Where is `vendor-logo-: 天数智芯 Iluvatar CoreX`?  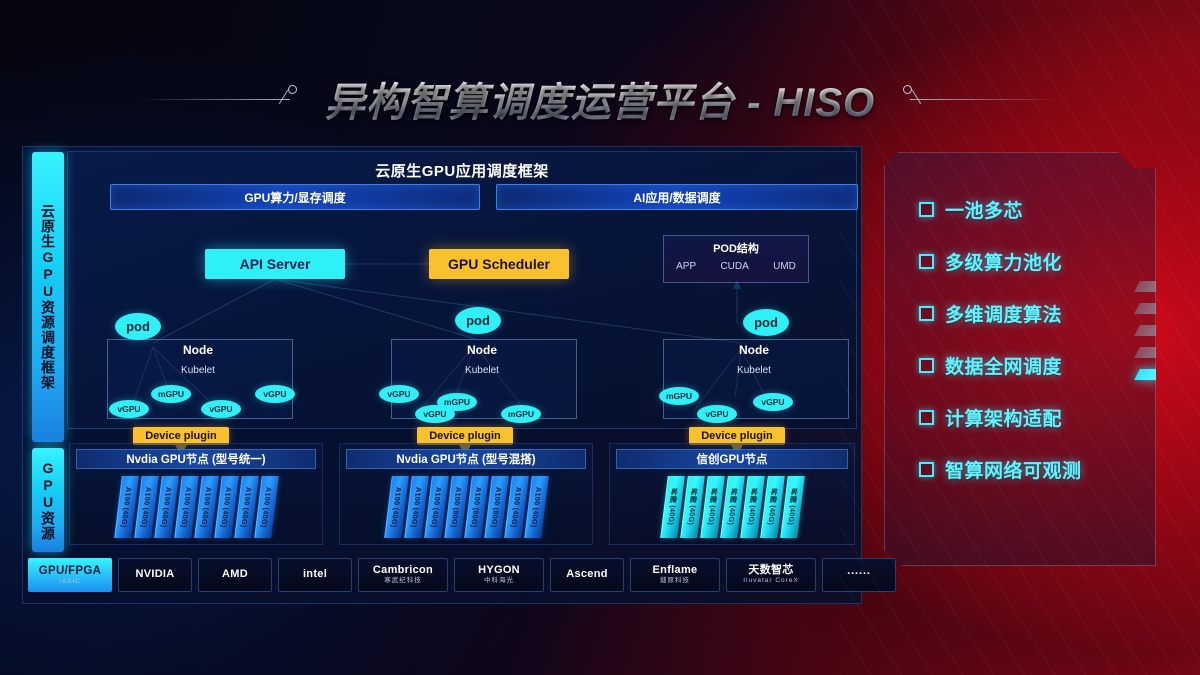 vendor-logo-: 天数智芯 Iluvatar CoreX is located at coordinates (771, 575).